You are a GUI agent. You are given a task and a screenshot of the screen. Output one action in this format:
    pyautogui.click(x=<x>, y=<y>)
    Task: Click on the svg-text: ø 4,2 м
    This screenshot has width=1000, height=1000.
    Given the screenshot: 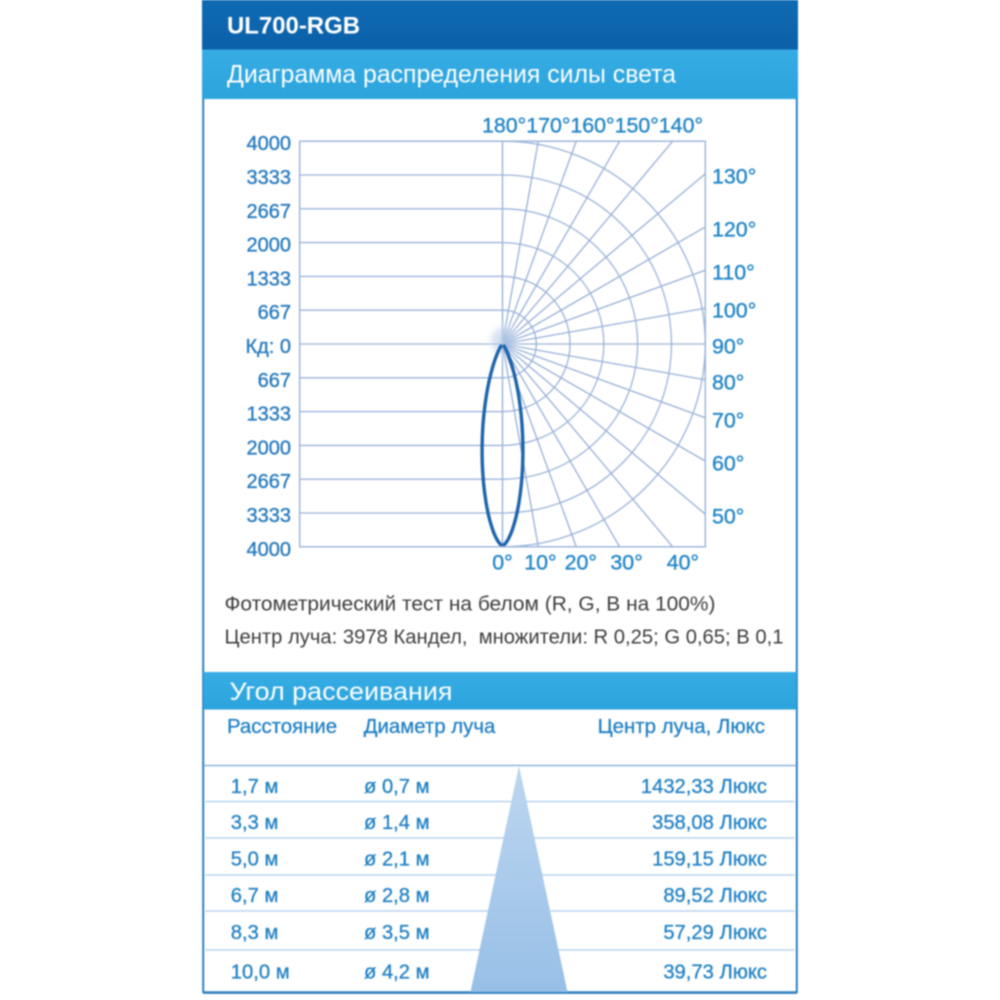 What is the action you would take?
    pyautogui.click(x=397, y=972)
    